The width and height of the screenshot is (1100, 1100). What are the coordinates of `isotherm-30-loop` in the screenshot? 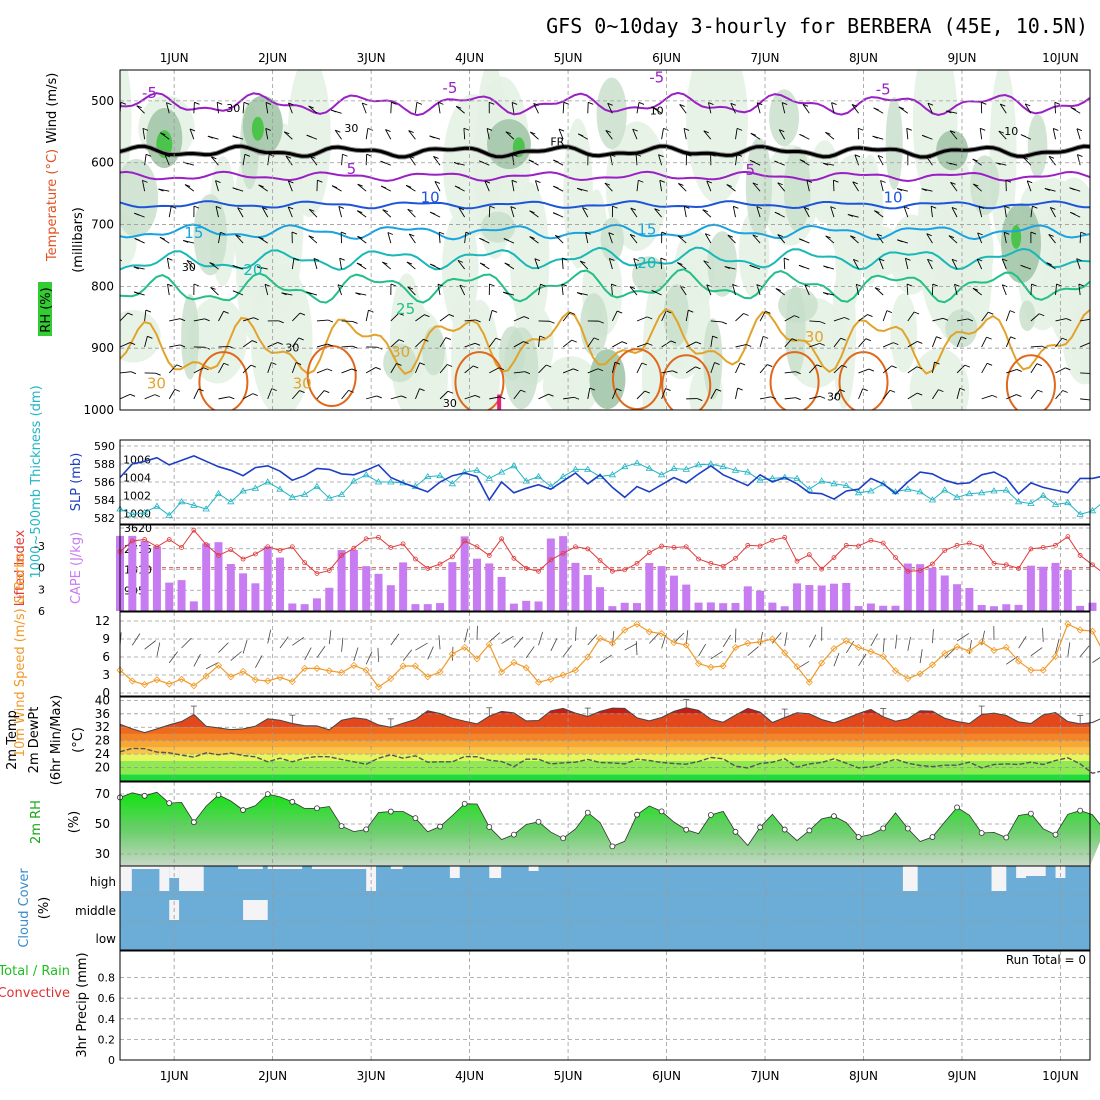 It's located at (1030, 382).